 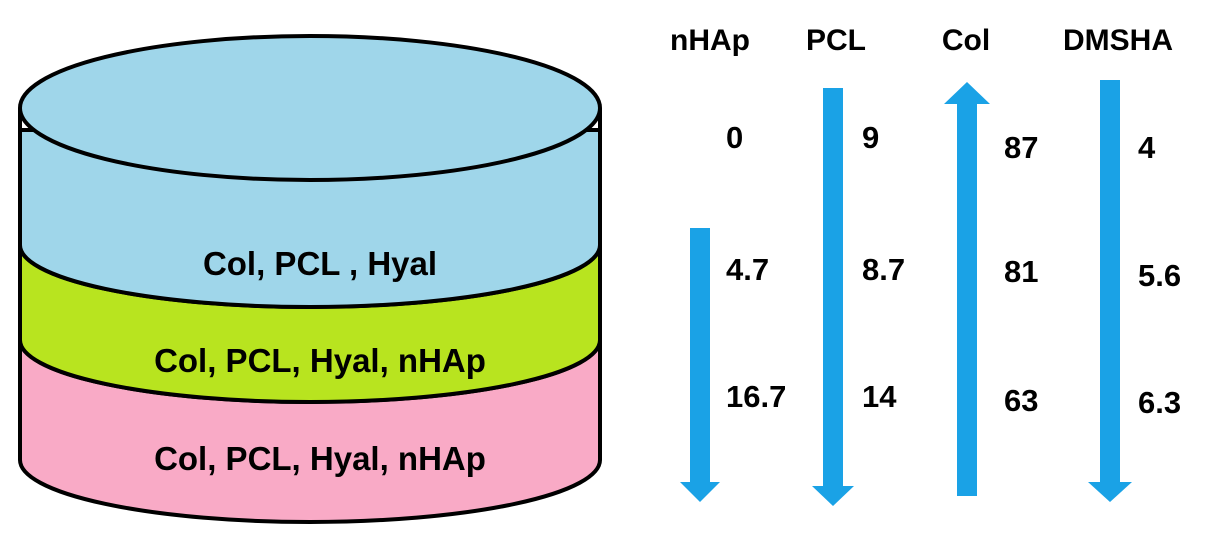 I want to click on nhap-value-middle: 4.7, so click(x=747, y=269).